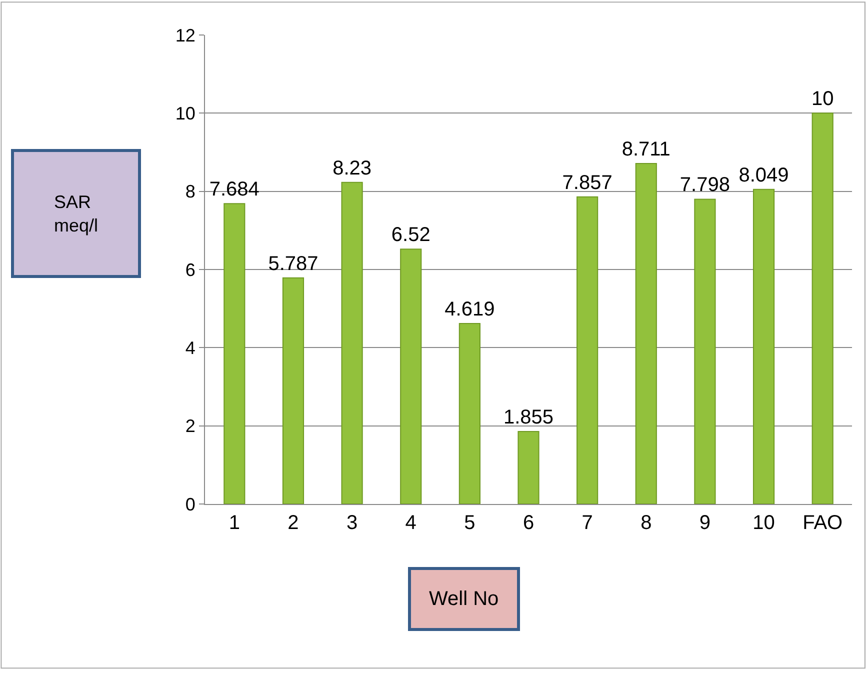 The height and width of the screenshot is (695, 866). I want to click on x-tick-label: 5, so click(470, 523).